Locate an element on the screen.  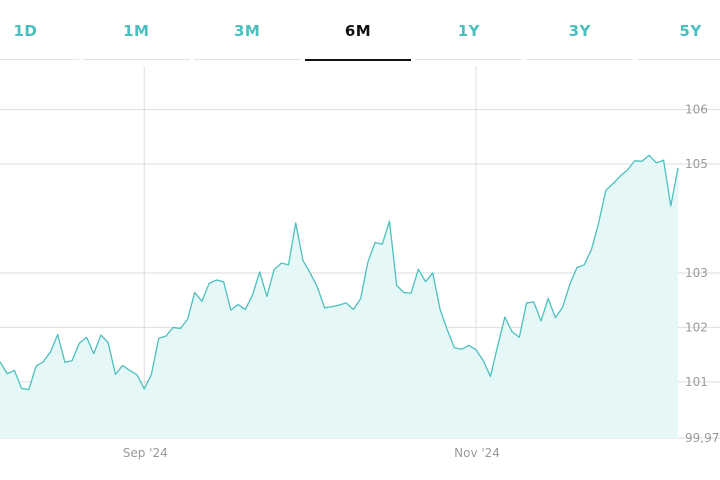
tab-1m: 1M is located at coordinates (136, 31).